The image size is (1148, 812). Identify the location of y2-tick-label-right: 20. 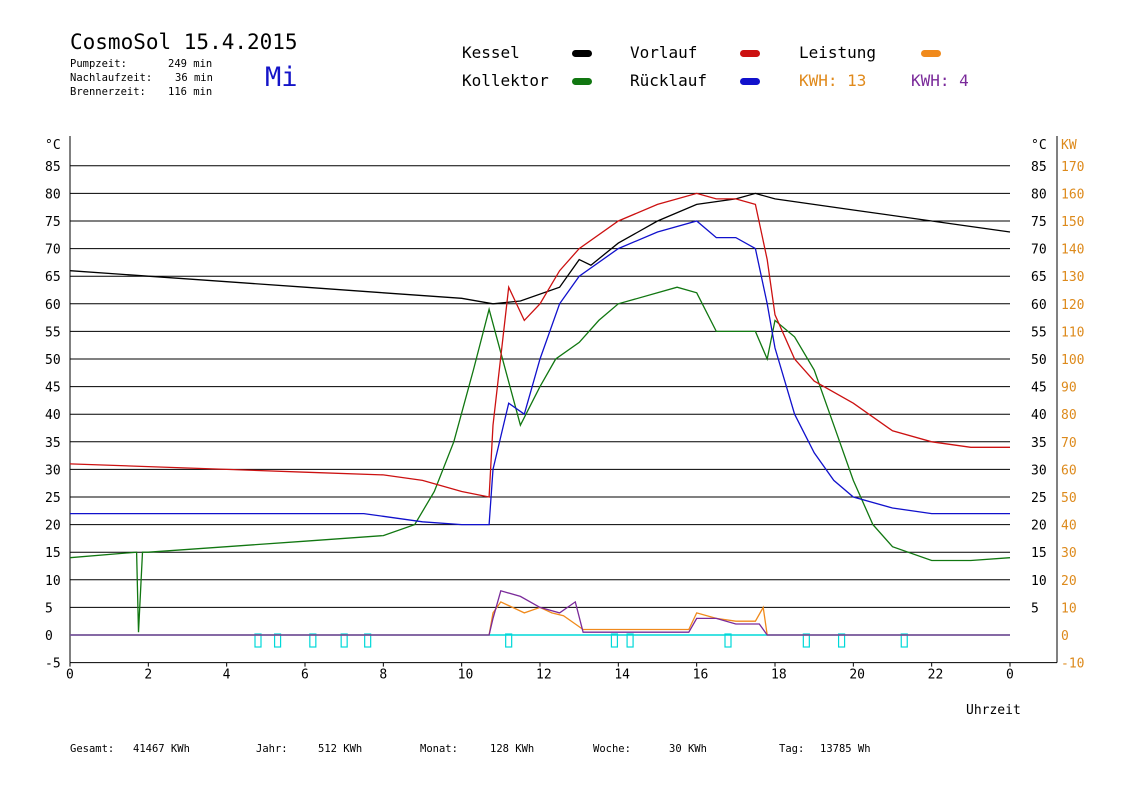
(1069, 581).